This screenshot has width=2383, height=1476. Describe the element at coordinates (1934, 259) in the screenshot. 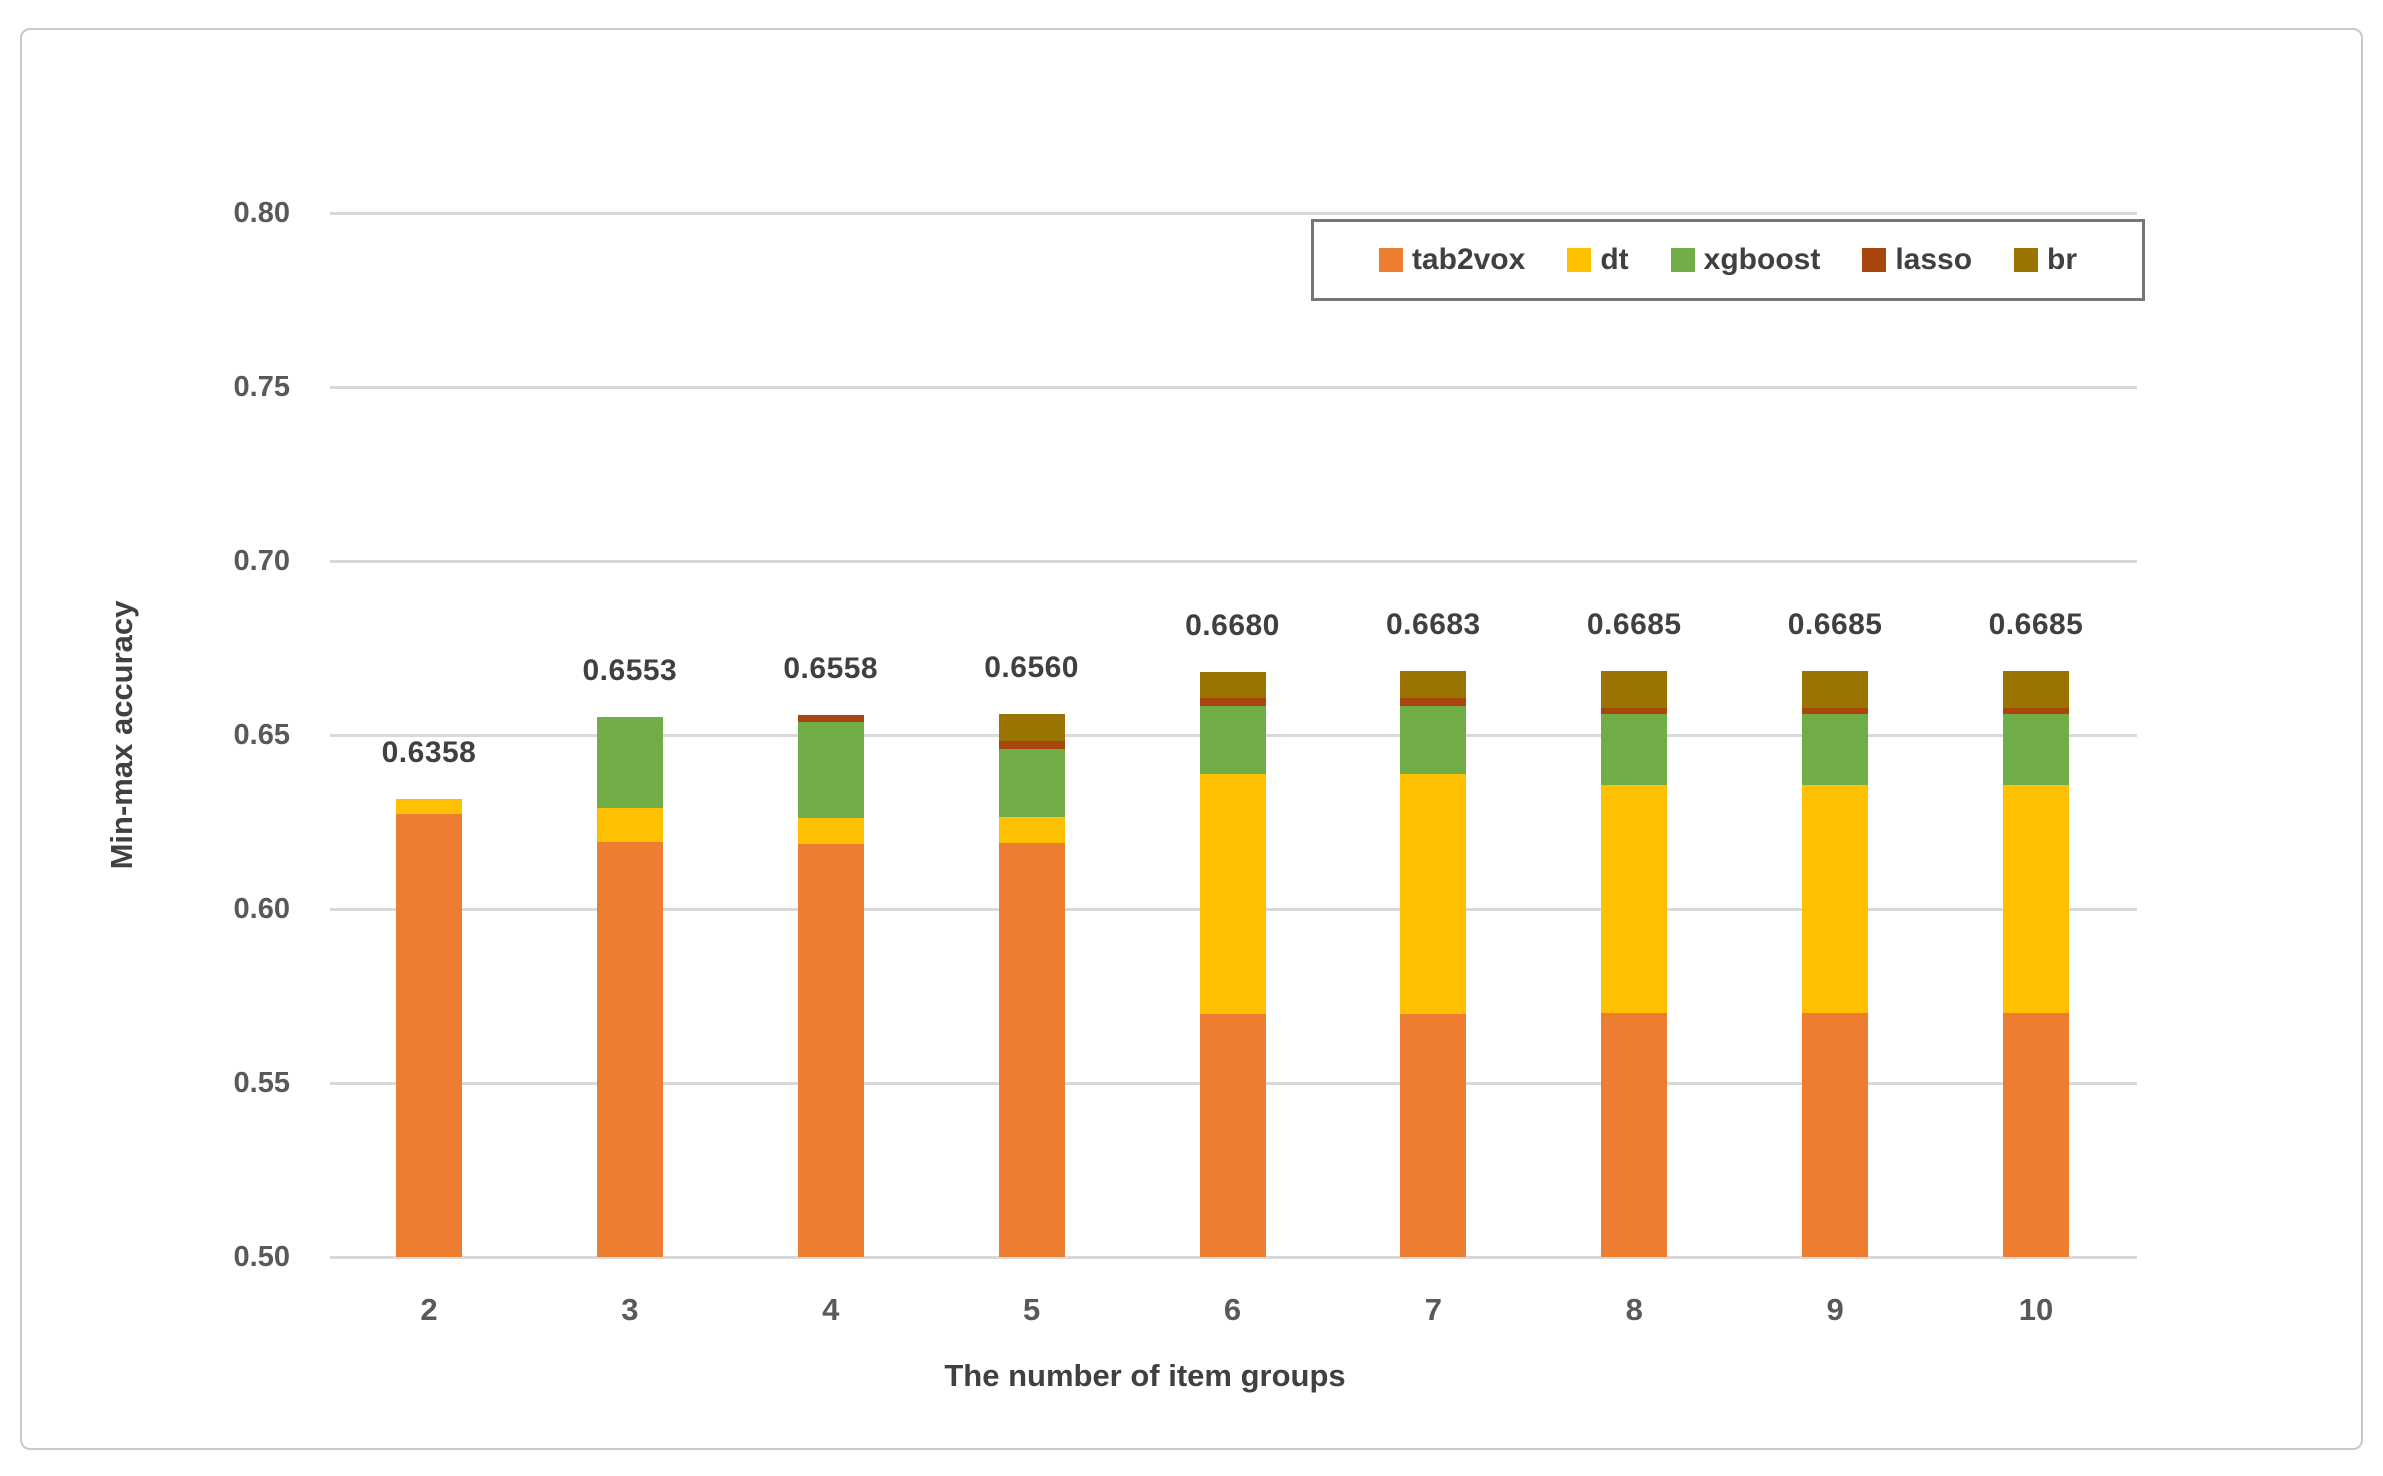

I see `legend-label: lasso` at that location.